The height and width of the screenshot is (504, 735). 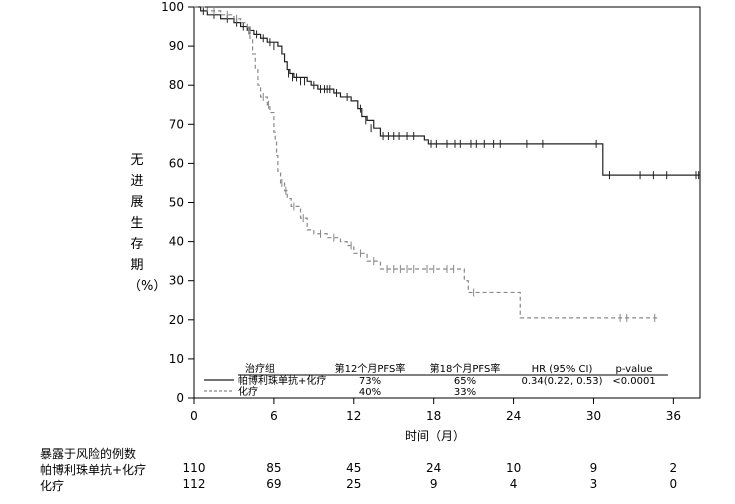 I want to click on risk-count: 2, so click(x=673, y=468).